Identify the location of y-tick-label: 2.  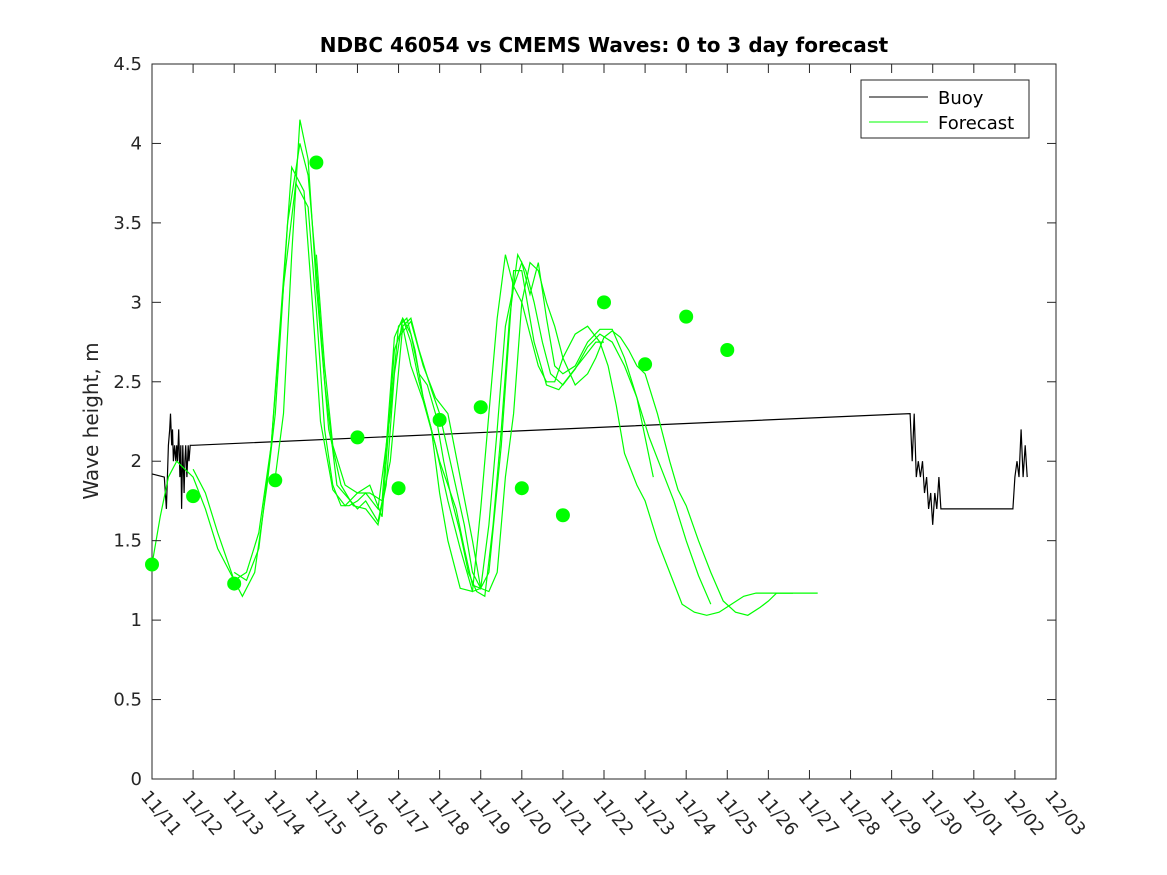
(136, 461).